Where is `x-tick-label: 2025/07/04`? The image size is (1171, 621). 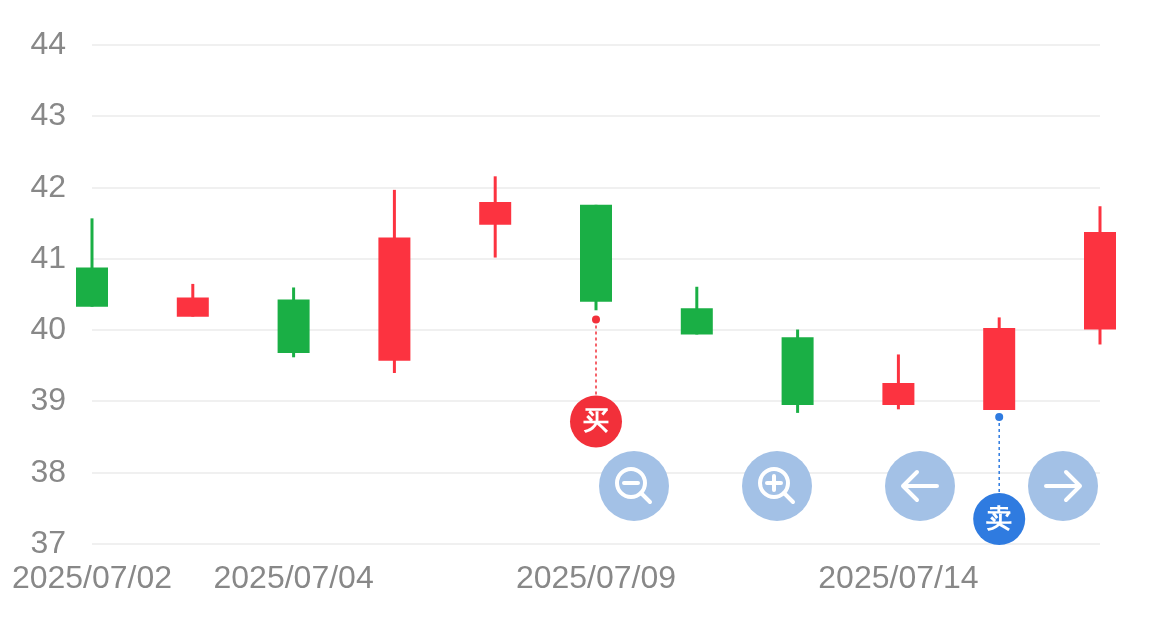
x-tick-label: 2025/07/04 is located at coordinates (293, 577).